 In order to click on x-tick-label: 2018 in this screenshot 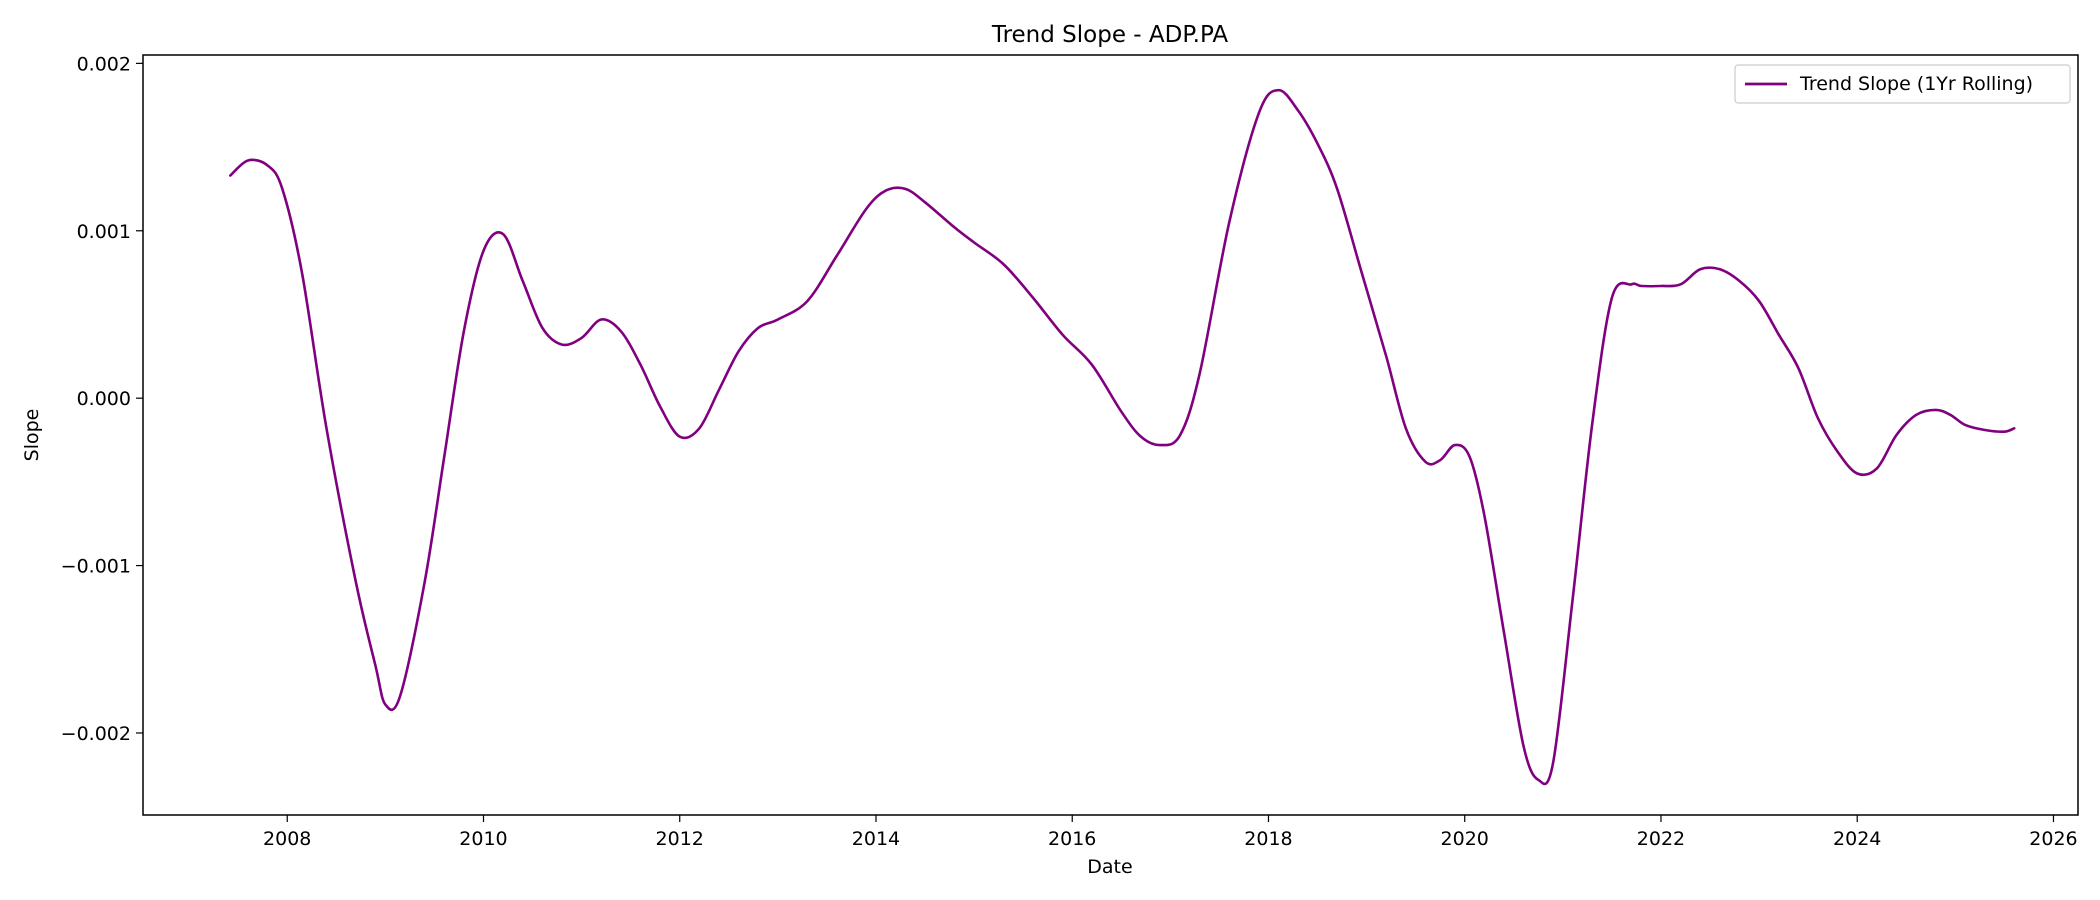, I will do `click(1268, 839)`.